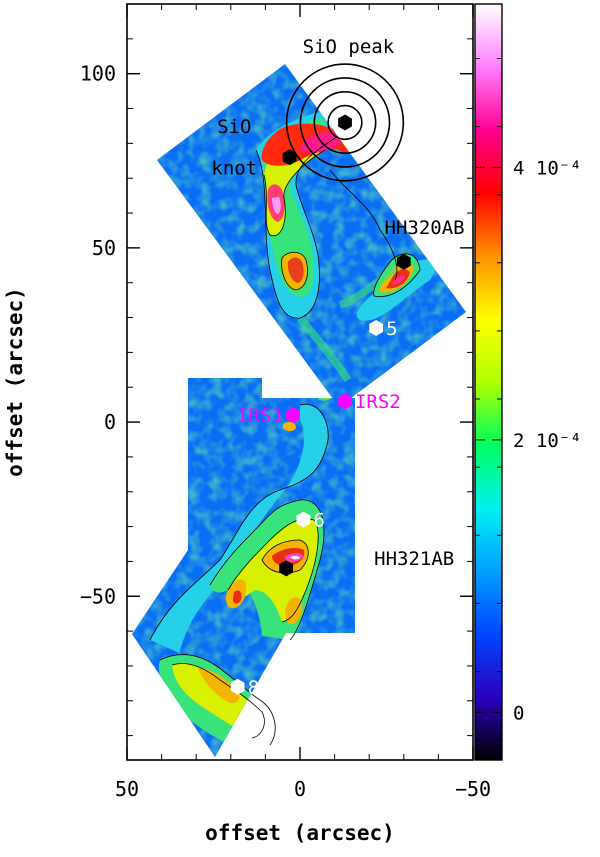 This screenshot has height=857, width=600. What do you see at coordinates (300, 789) in the screenshot?
I see `x-tick-label: 0` at bounding box center [300, 789].